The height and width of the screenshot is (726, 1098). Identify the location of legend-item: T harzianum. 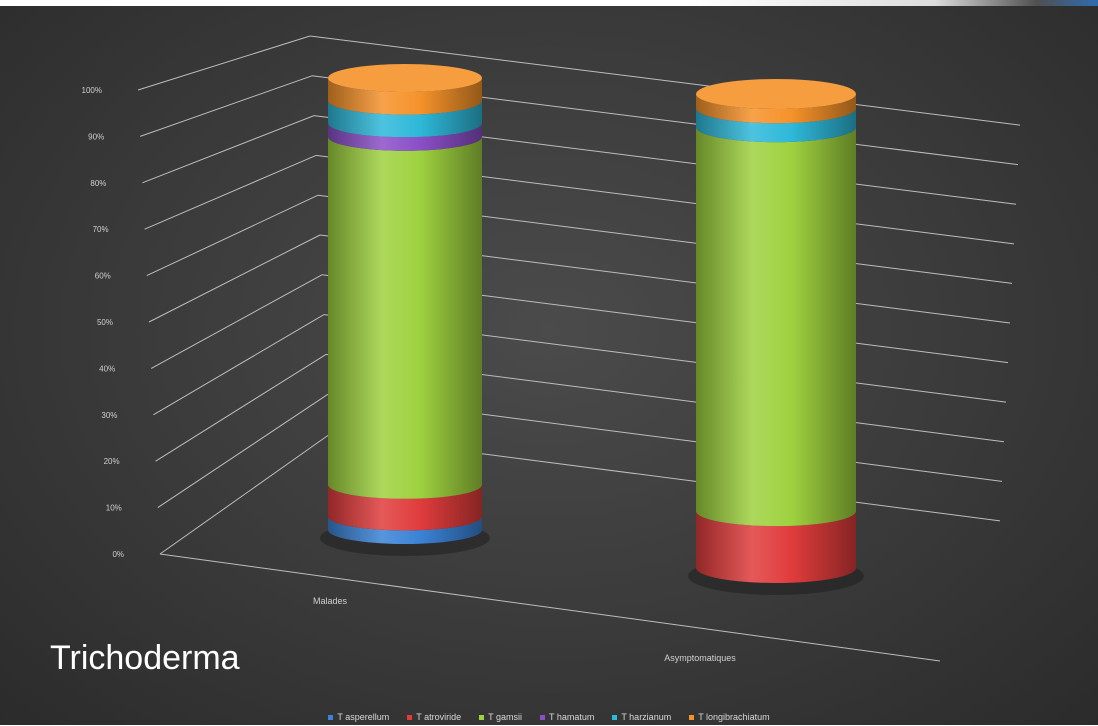
(641, 717).